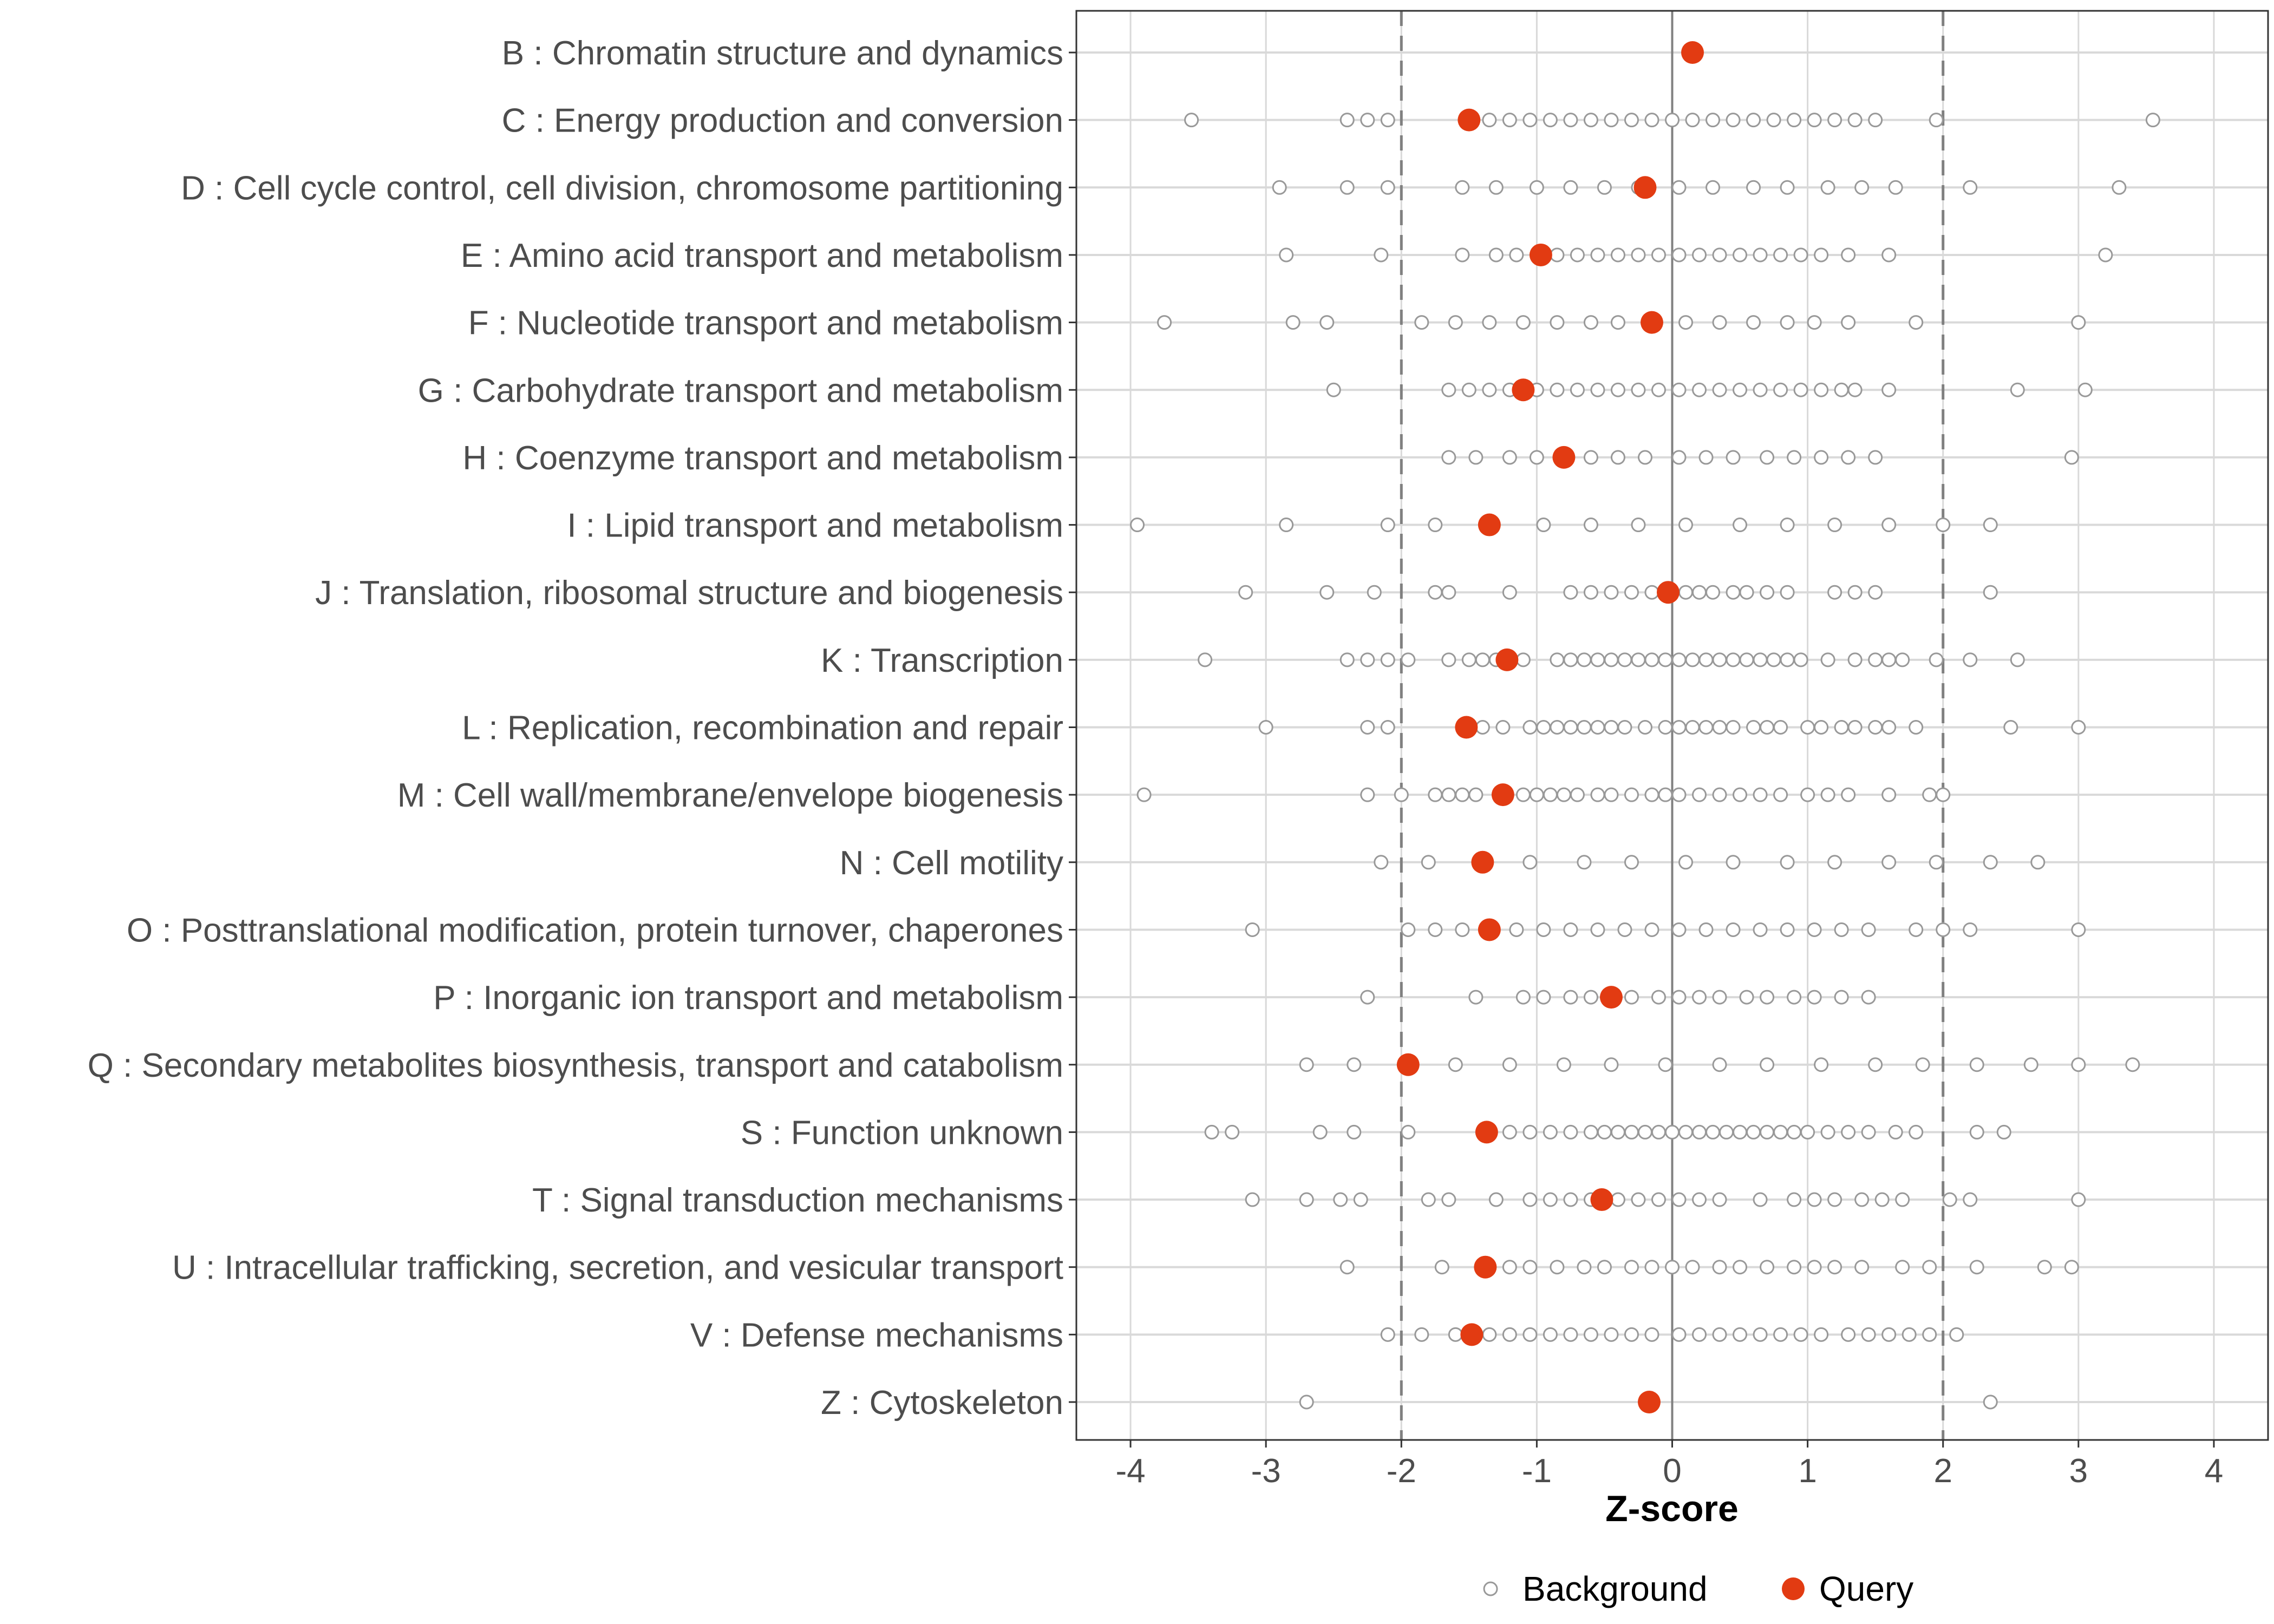 This screenshot has height=1624, width=2274. I want to click on x-axis: -4 -3 -2 -1 0 1 2 3 4, so click(1669, 1465).